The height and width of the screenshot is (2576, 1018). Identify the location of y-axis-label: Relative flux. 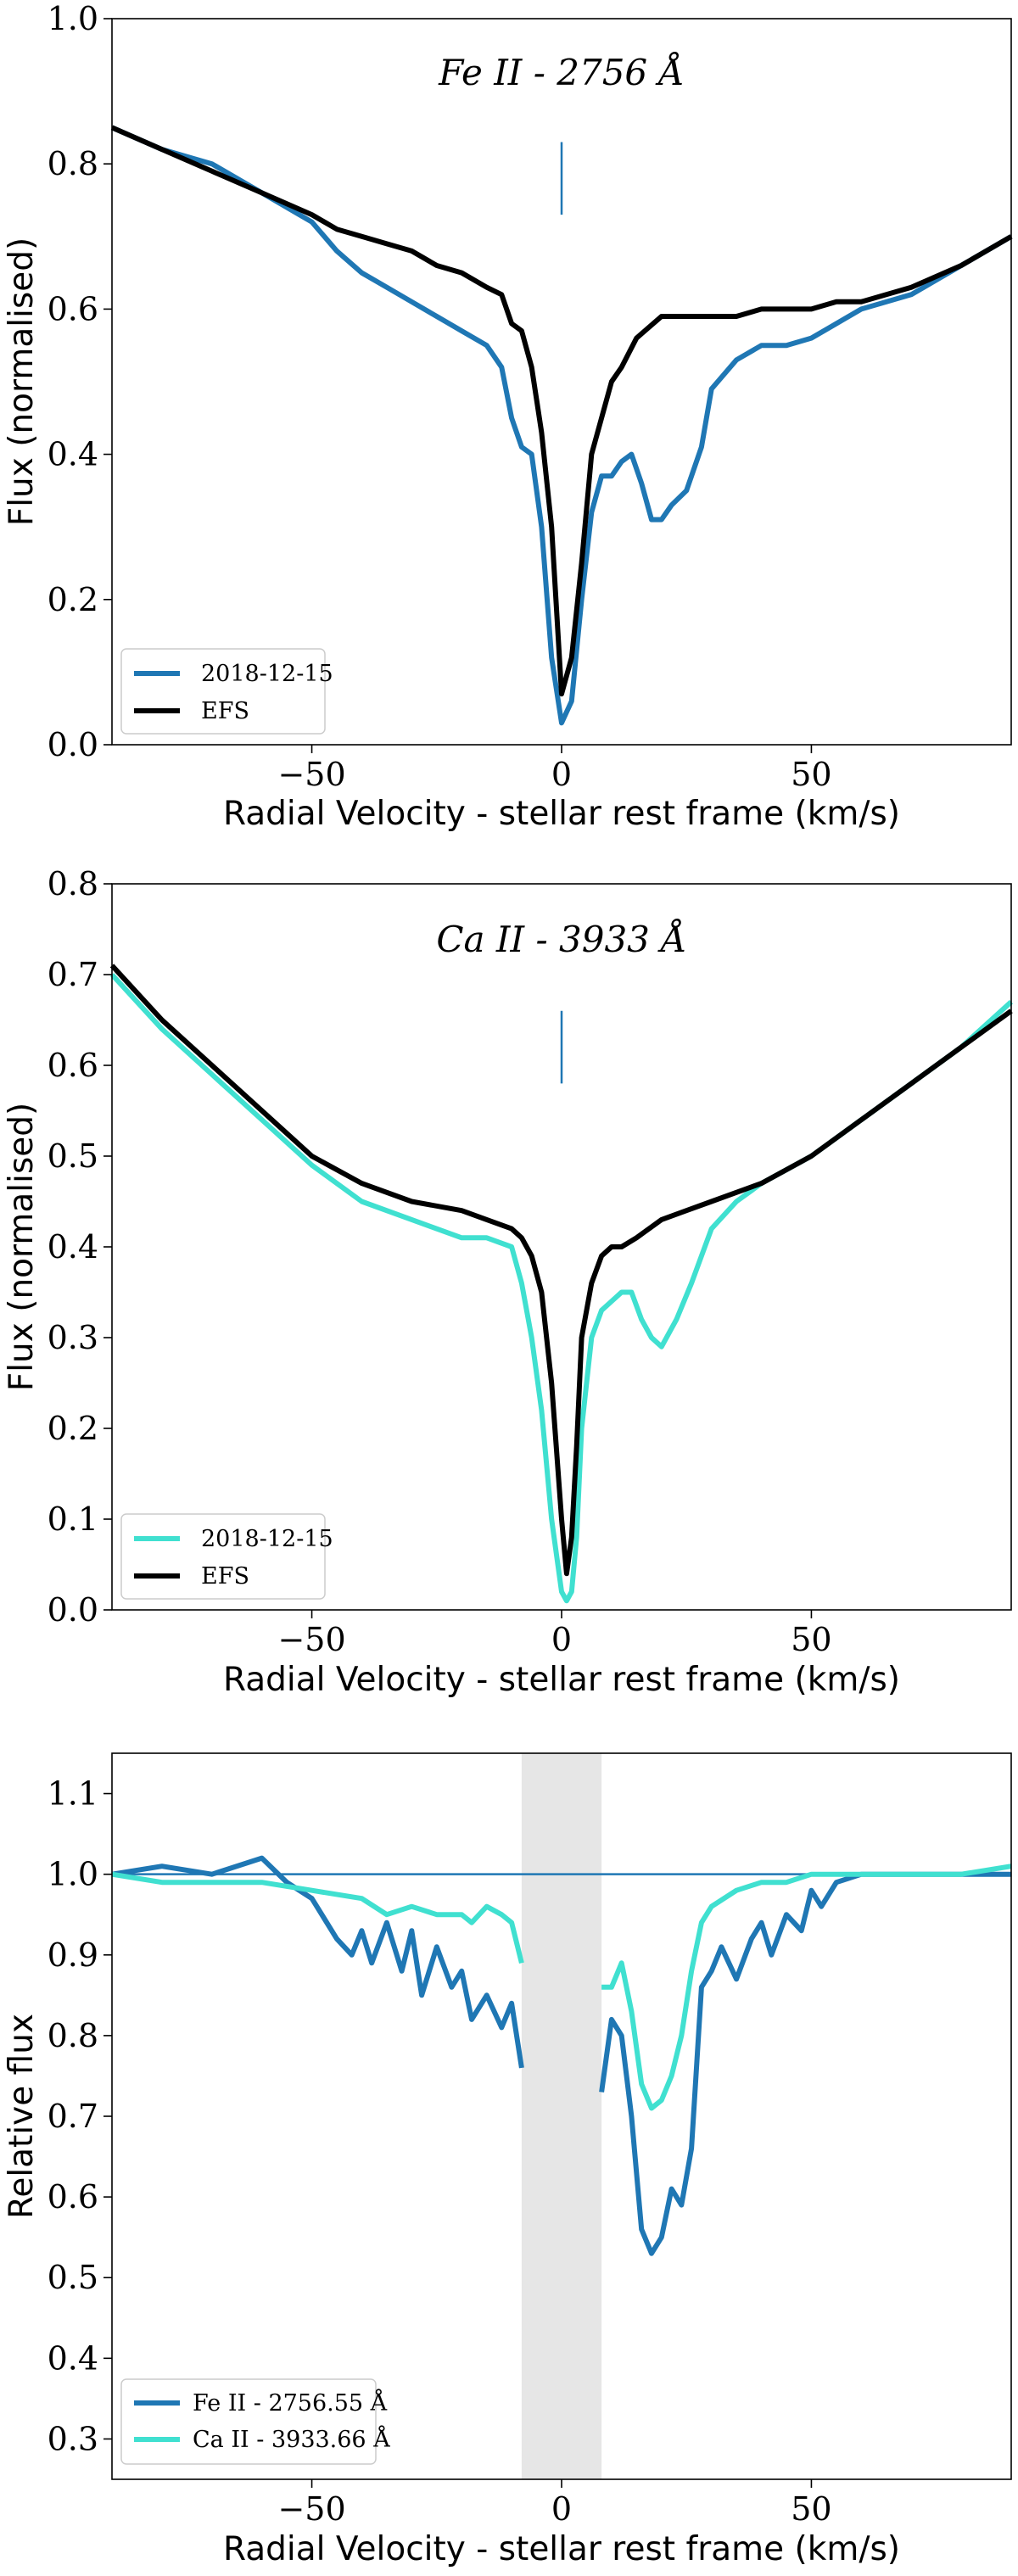
(22, 2116).